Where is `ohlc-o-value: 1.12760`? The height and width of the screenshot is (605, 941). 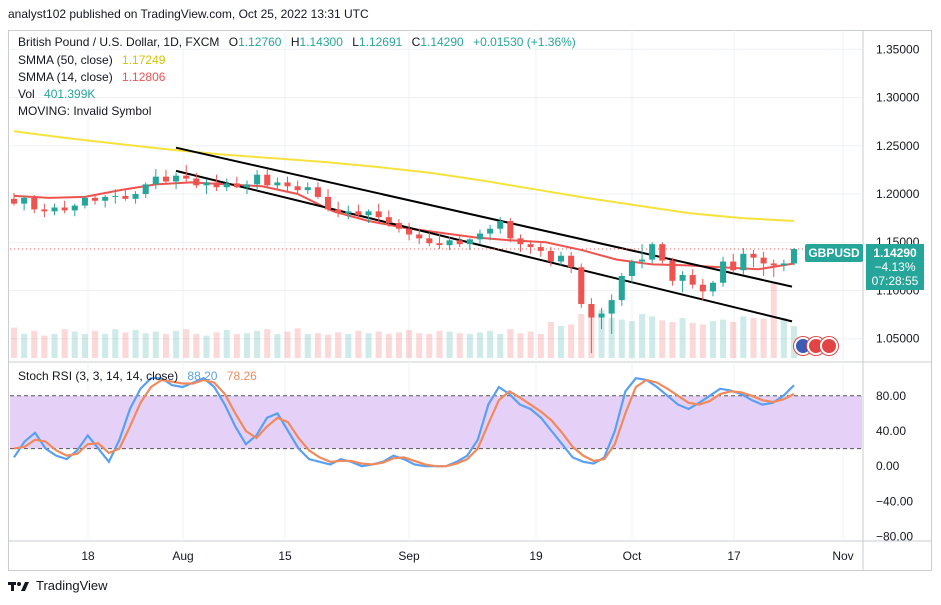 ohlc-o-value: 1.12760 is located at coordinates (260, 42).